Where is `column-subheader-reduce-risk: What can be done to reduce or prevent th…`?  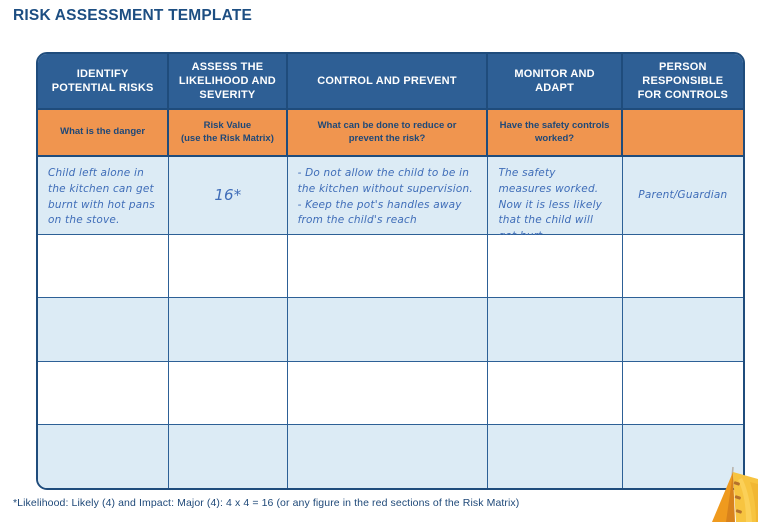 column-subheader-reduce-risk: What can be done to reduce or prevent th… is located at coordinates (388, 133).